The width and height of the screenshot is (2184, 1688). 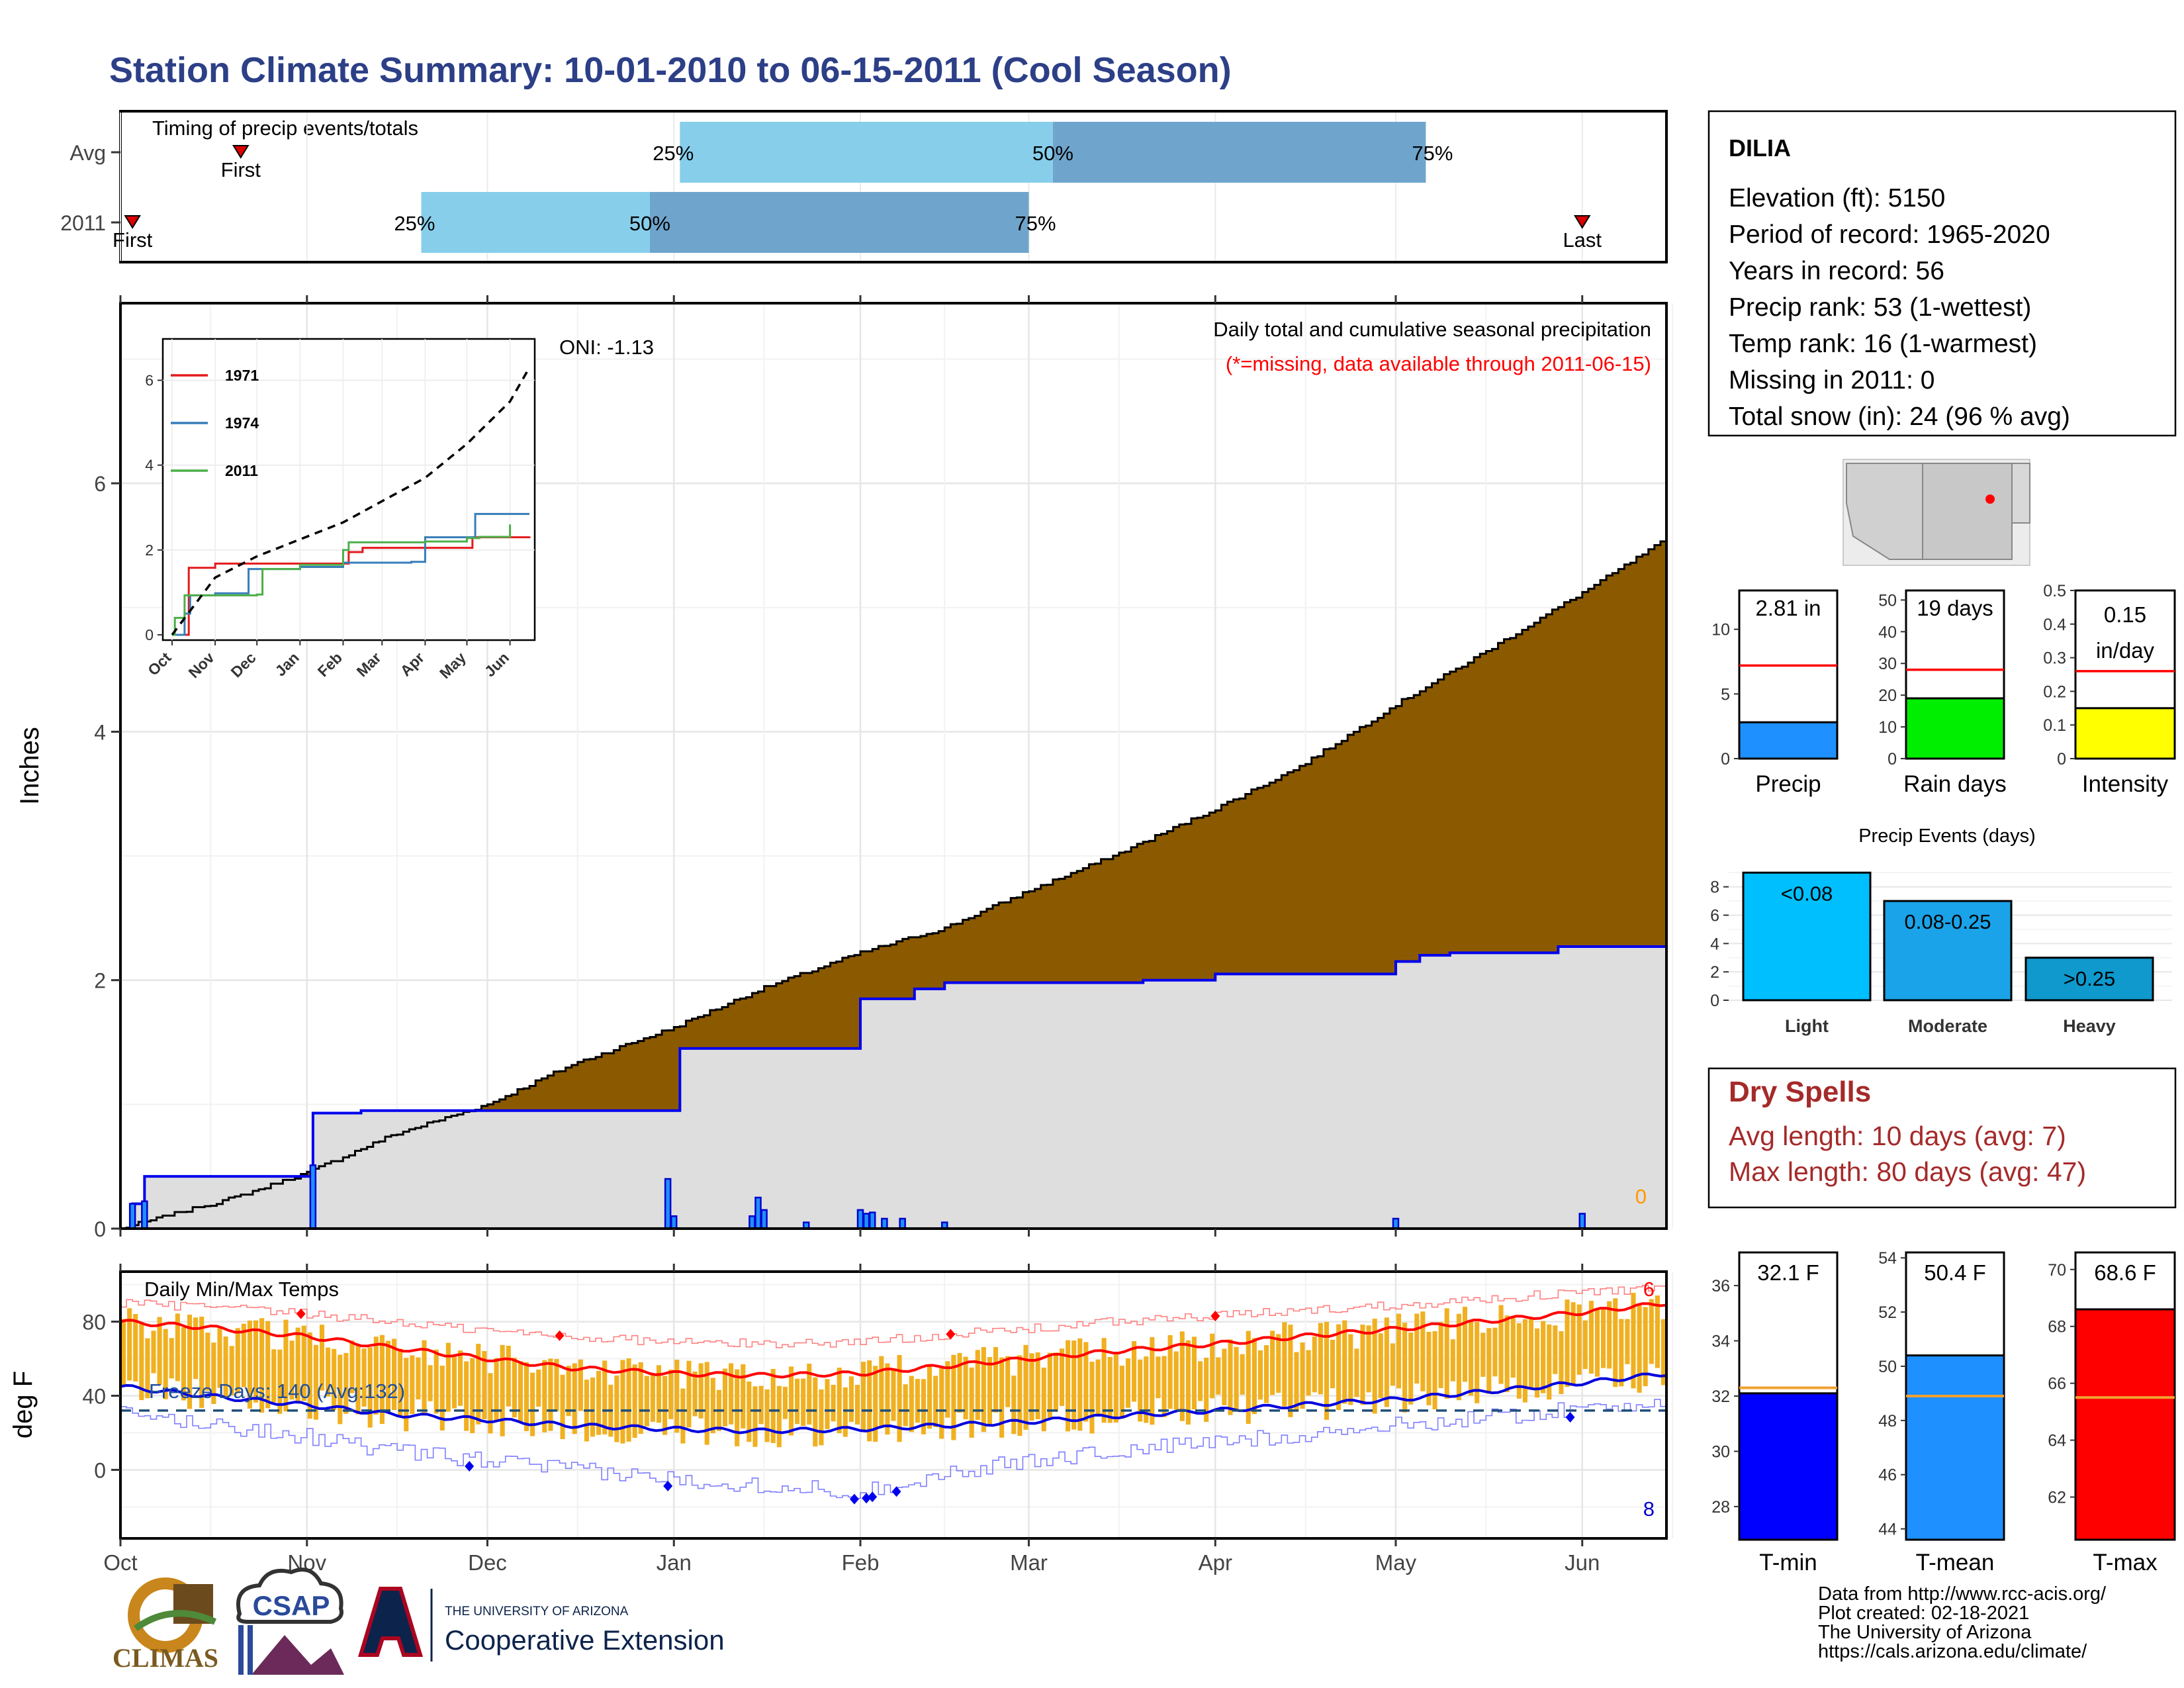 What do you see at coordinates (2125, 614) in the screenshot?
I see `minibar-value-label-line1: 0.15` at bounding box center [2125, 614].